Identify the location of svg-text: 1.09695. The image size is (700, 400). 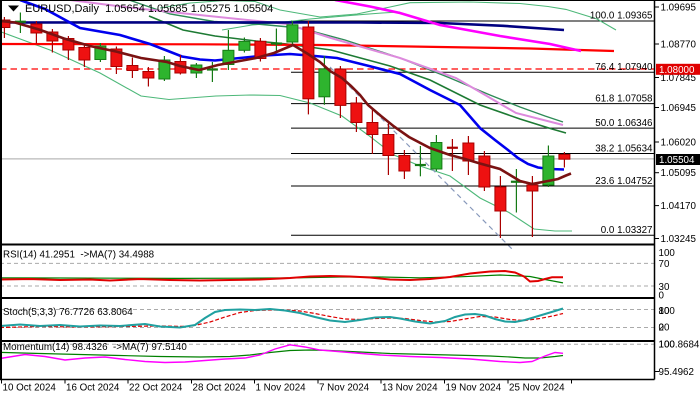
(679, 8).